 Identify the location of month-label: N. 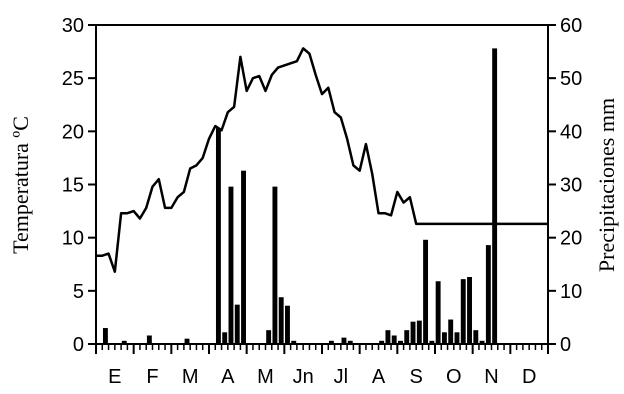
(491, 377).